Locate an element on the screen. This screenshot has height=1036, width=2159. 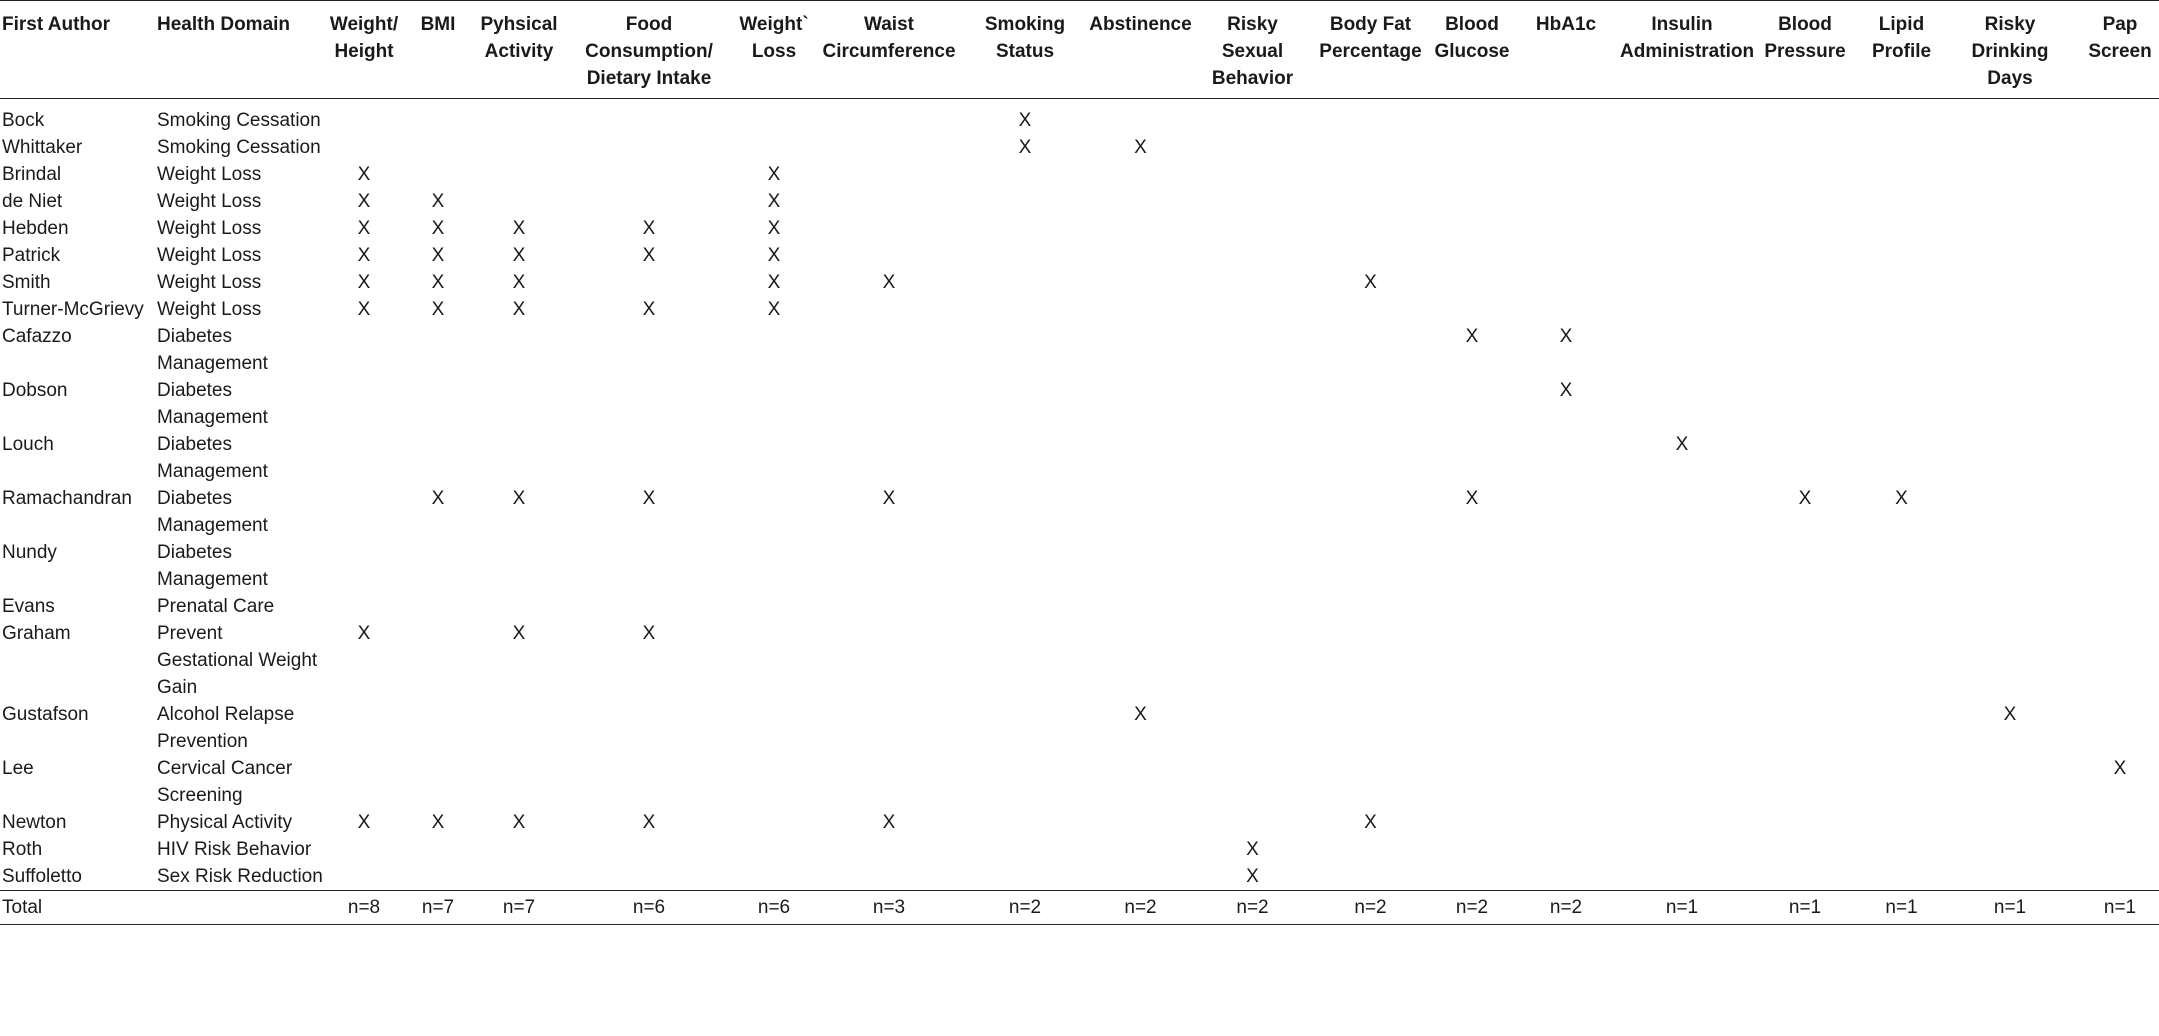
table-row: Louch Diabetes Management X is located at coordinates (1079, 458).